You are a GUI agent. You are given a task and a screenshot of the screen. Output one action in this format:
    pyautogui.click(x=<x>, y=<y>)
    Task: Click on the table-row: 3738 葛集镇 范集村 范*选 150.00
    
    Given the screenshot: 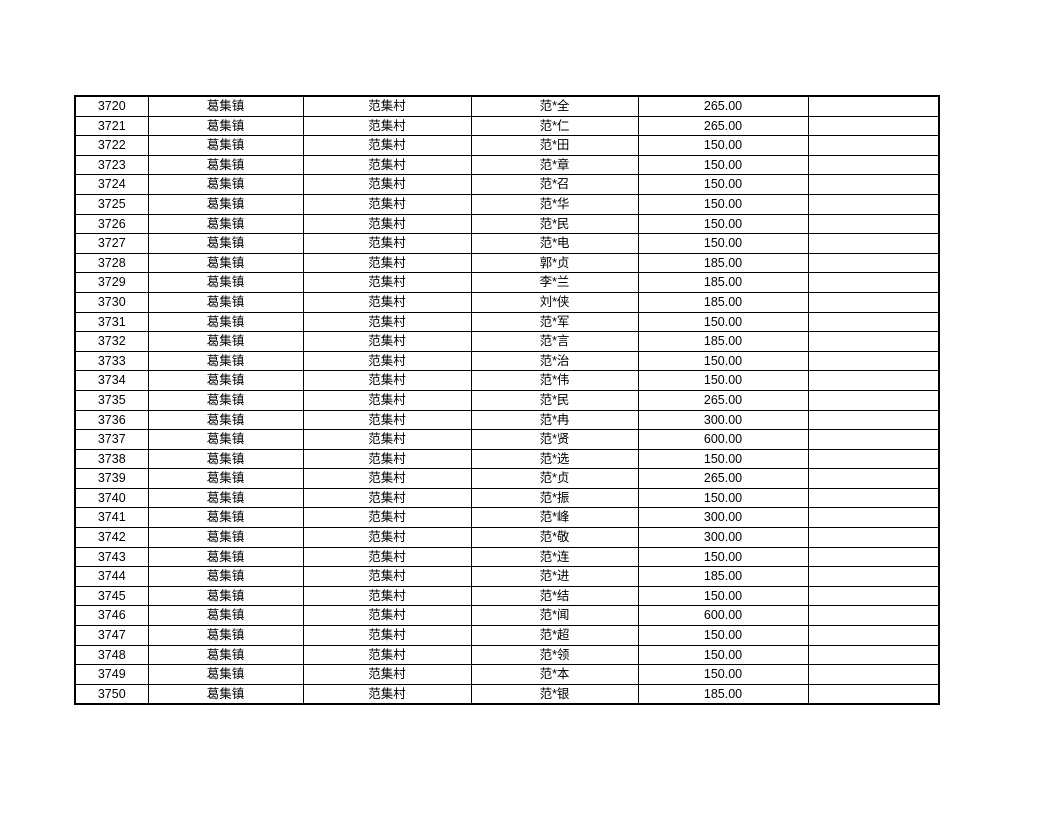 What is the action you would take?
    pyautogui.click(x=507, y=459)
    